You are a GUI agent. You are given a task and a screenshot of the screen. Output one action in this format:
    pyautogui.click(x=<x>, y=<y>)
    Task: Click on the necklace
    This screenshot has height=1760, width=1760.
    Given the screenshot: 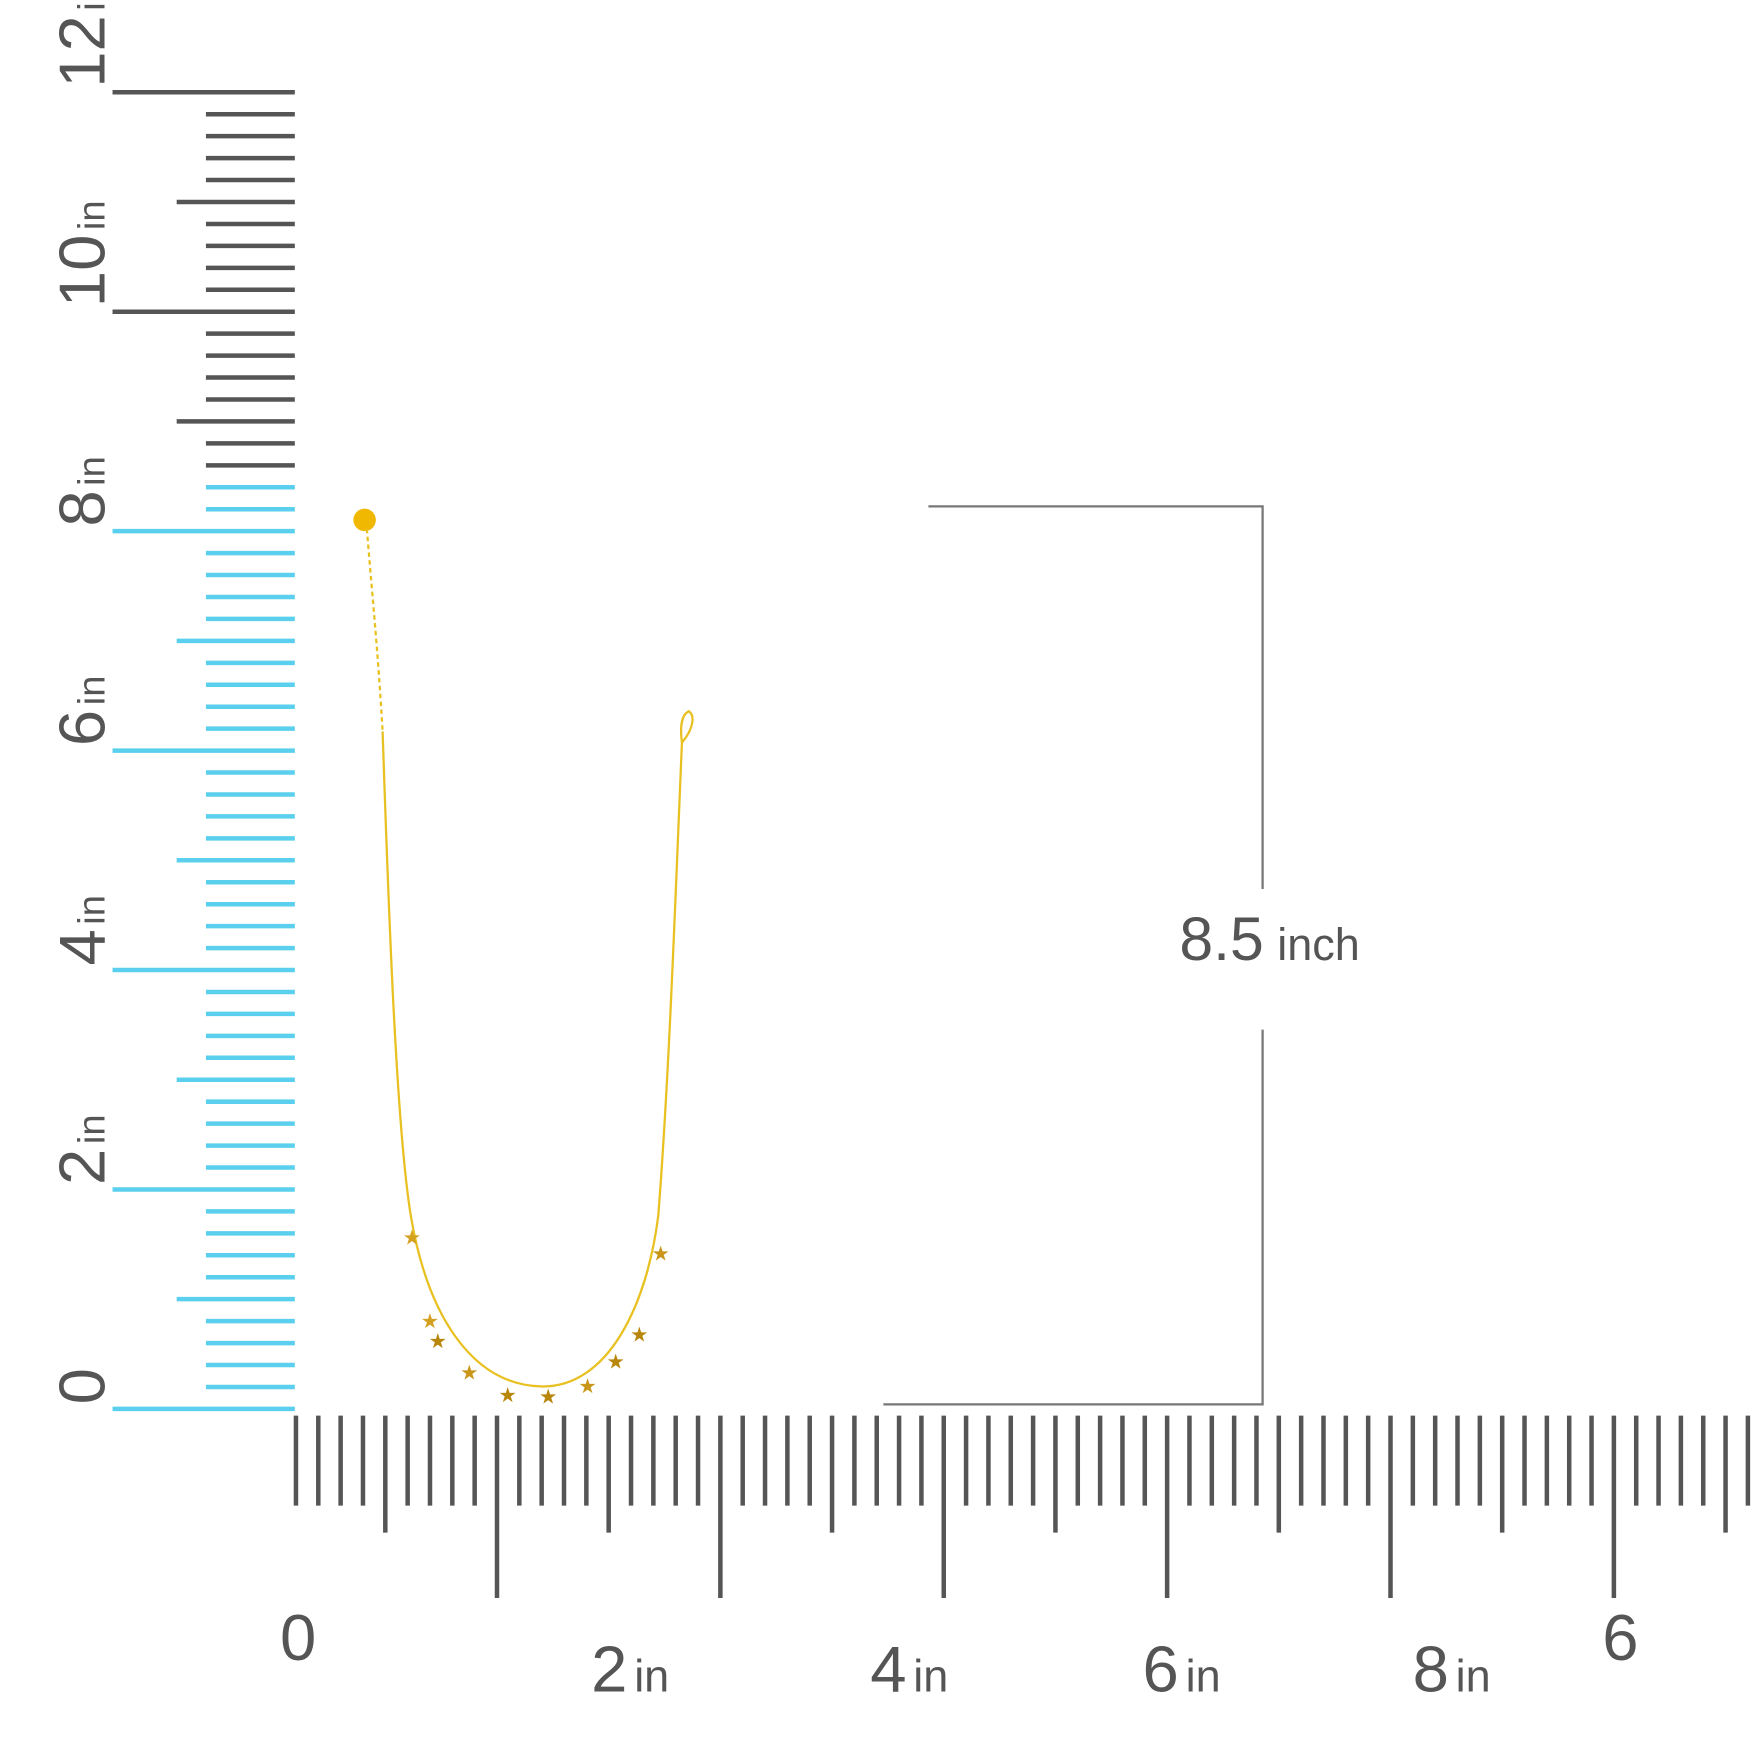 What is the action you would take?
    pyautogui.click(x=523, y=948)
    